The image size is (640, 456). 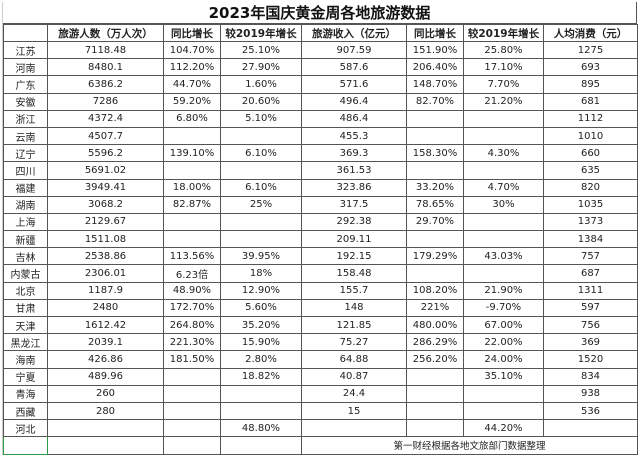 What do you see at coordinates (590, 290) in the screenshot?
I see `data-cell: 1311` at bounding box center [590, 290].